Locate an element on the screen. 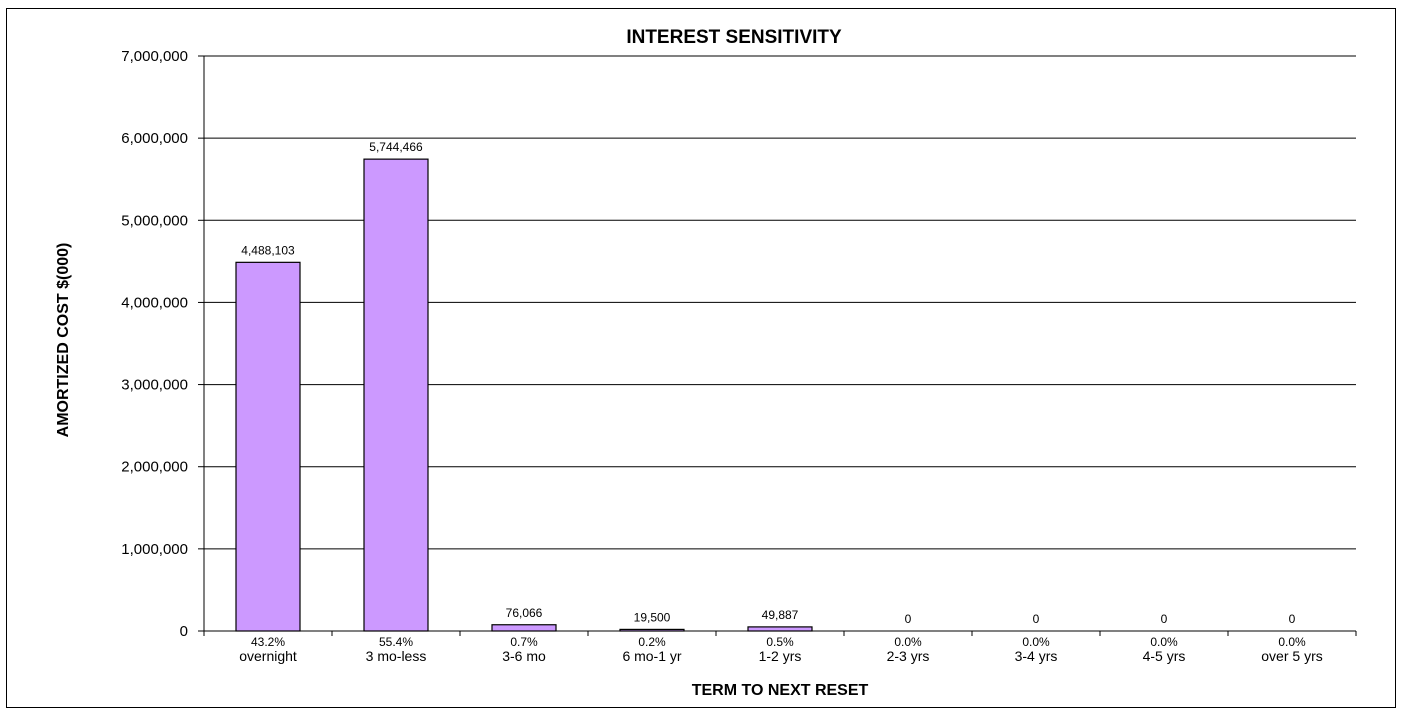  data-label: 76,066 is located at coordinates (524, 613).